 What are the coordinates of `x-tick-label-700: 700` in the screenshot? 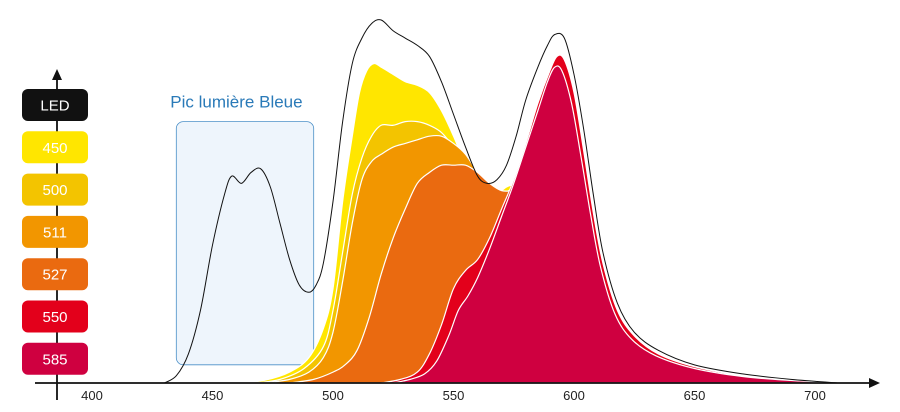 It's located at (815, 395).